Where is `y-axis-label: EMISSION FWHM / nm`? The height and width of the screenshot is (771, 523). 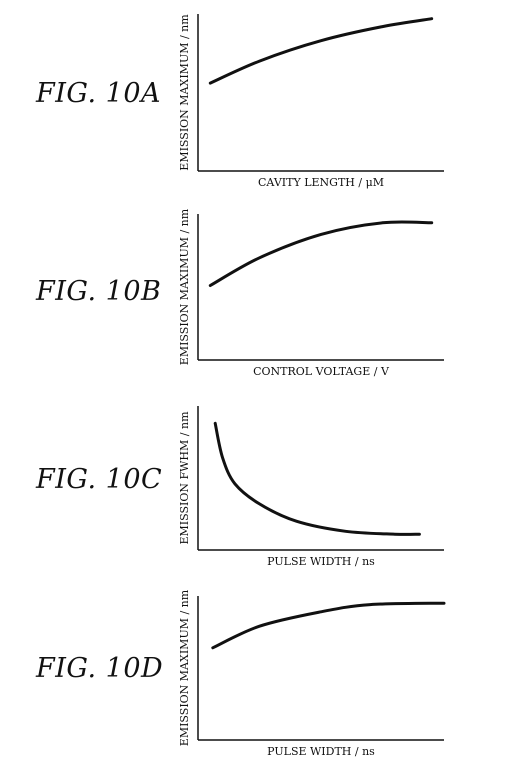 y-axis-label: EMISSION FWHM / nm is located at coordinates (184, 478).